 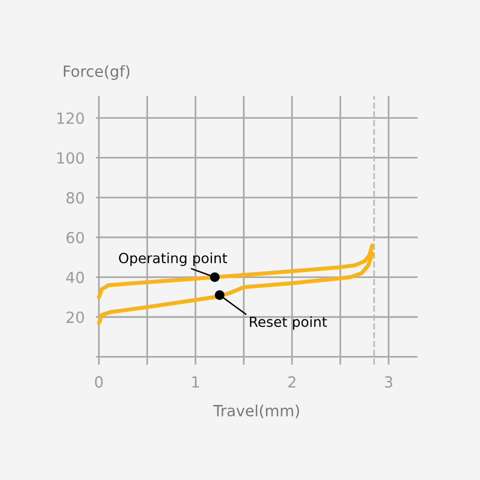 What do you see at coordinates (99, 382) in the screenshot?
I see `x-tick-label: 0` at bounding box center [99, 382].